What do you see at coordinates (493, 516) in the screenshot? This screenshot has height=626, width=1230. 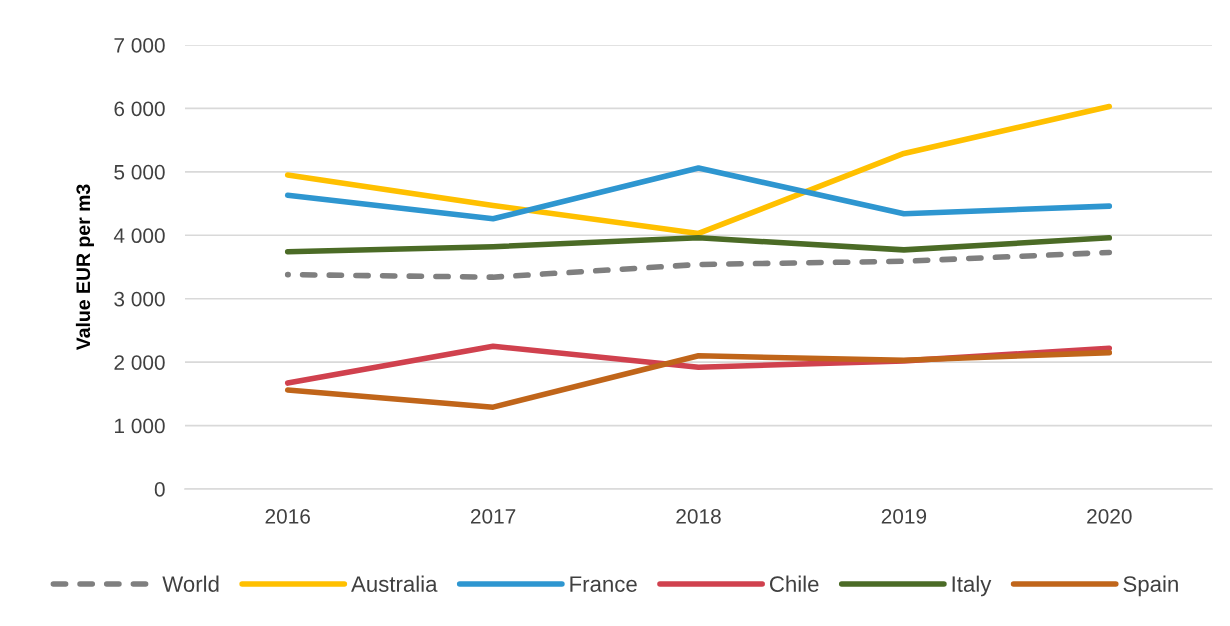 I see `x-tick-label: 2017` at bounding box center [493, 516].